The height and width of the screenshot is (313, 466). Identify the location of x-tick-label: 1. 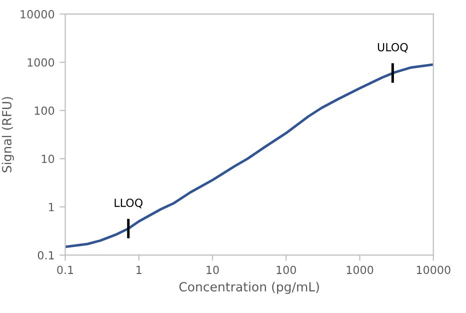
(139, 270).